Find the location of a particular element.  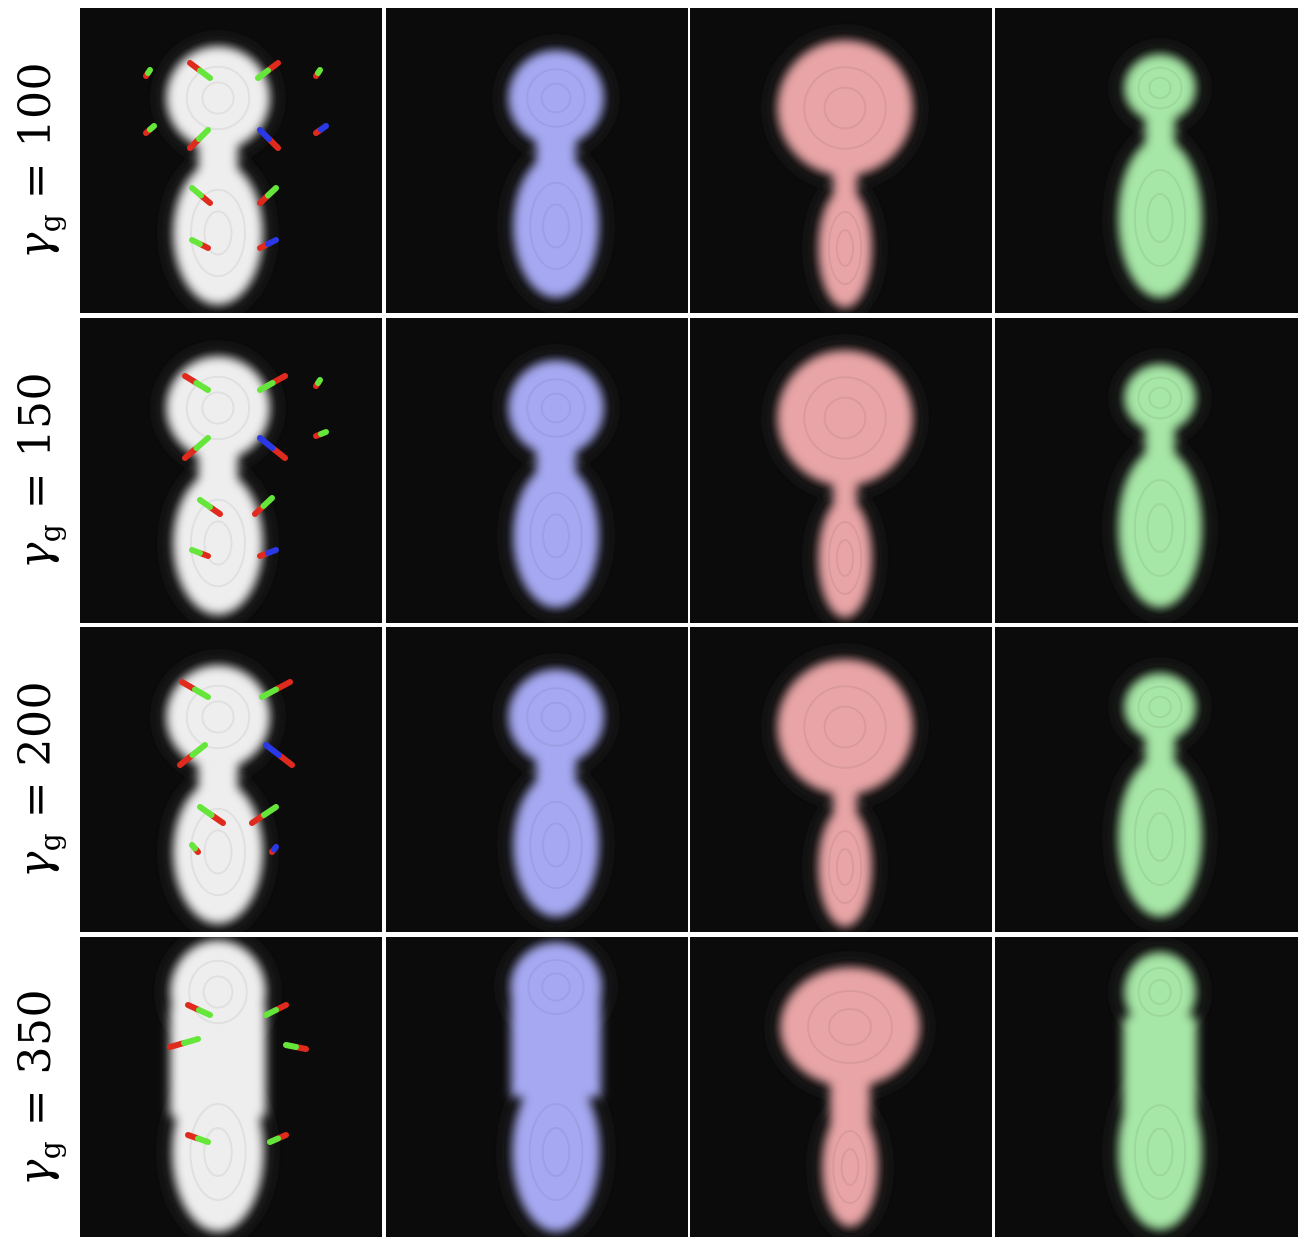

row-label-200: γg = 200 is located at coordinates (39, 779).